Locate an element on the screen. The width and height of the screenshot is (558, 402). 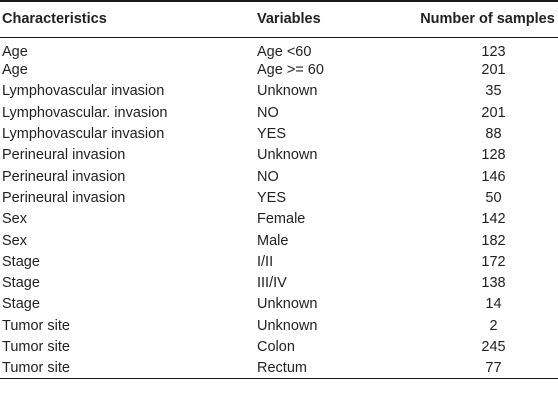
header-characteristics: Characteristics is located at coordinates (54, 19).